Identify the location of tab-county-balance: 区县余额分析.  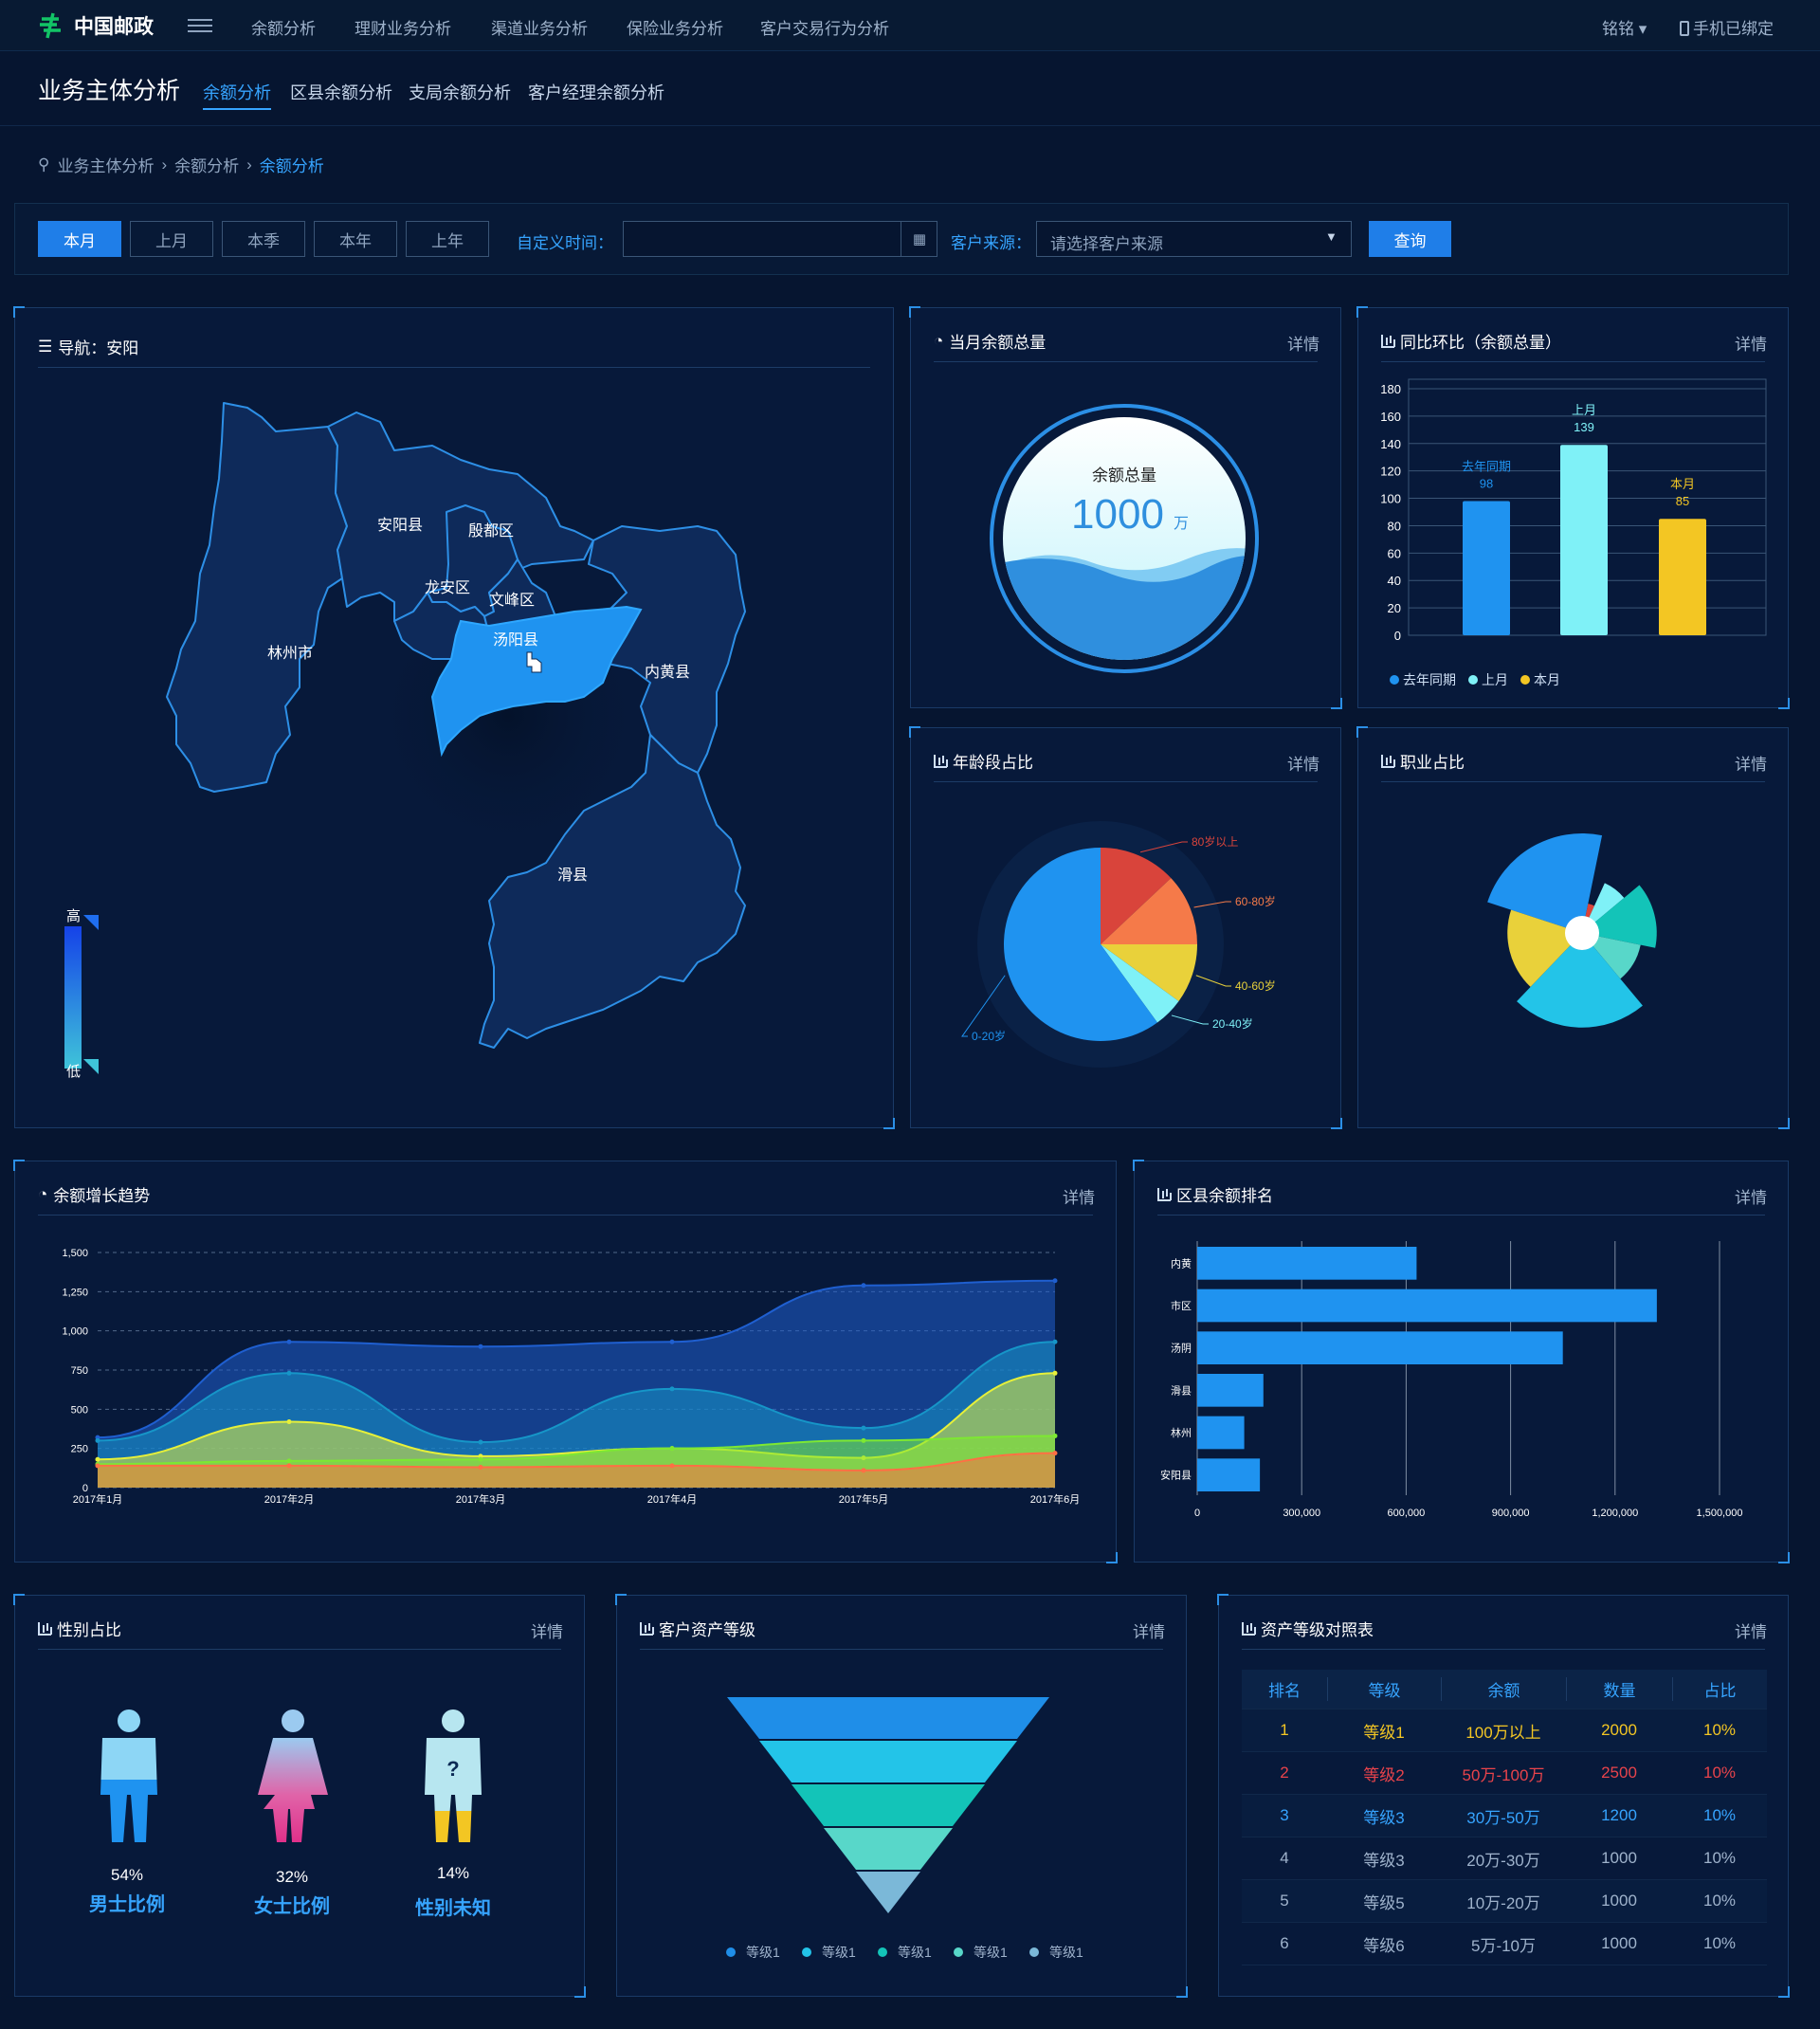
(341, 92).